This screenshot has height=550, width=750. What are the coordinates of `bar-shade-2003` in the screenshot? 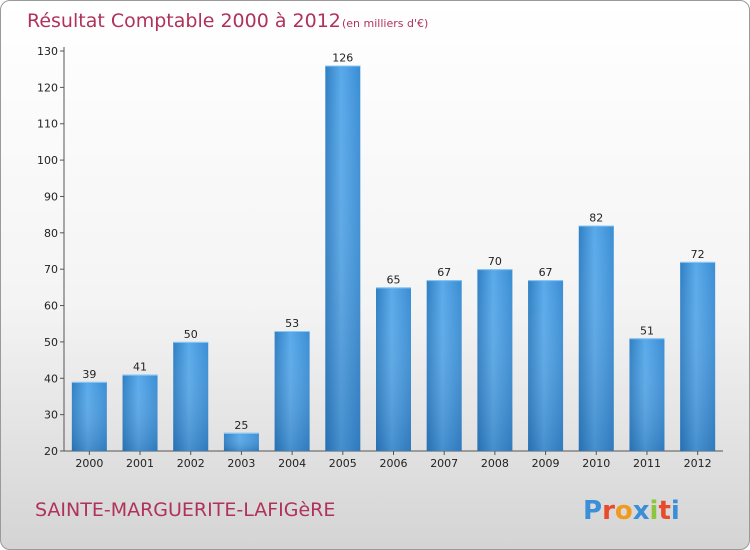 It's located at (241, 441).